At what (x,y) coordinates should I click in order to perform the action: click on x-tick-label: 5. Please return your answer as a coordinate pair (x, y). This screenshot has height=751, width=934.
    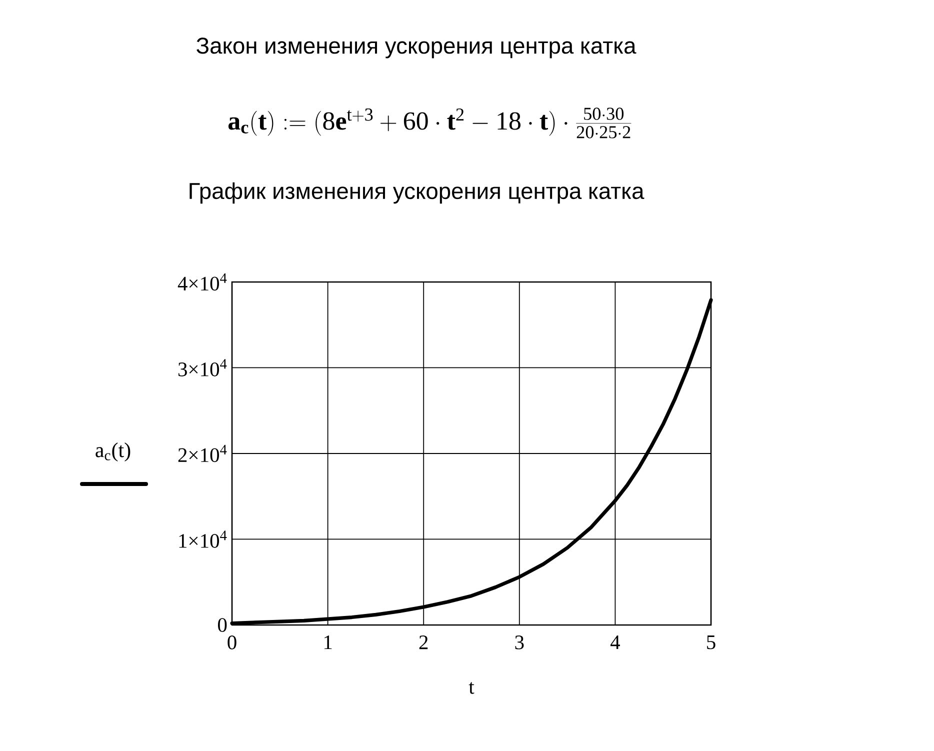
    Looking at the image, I should click on (711, 643).